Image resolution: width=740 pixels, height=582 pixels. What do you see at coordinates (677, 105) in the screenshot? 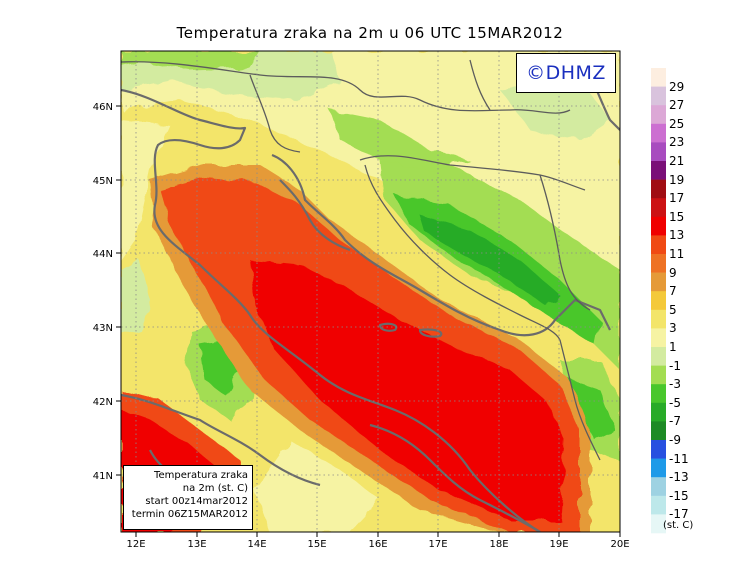
I see `colorbar-label: 27` at bounding box center [677, 105].